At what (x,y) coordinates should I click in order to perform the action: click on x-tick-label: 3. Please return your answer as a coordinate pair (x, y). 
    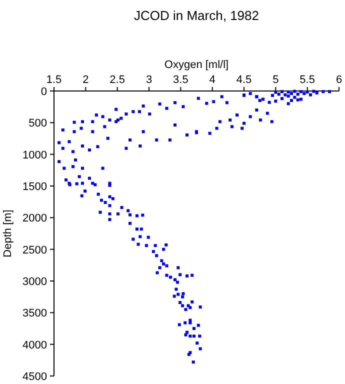
    Looking at the image, I should click on (149, 80).